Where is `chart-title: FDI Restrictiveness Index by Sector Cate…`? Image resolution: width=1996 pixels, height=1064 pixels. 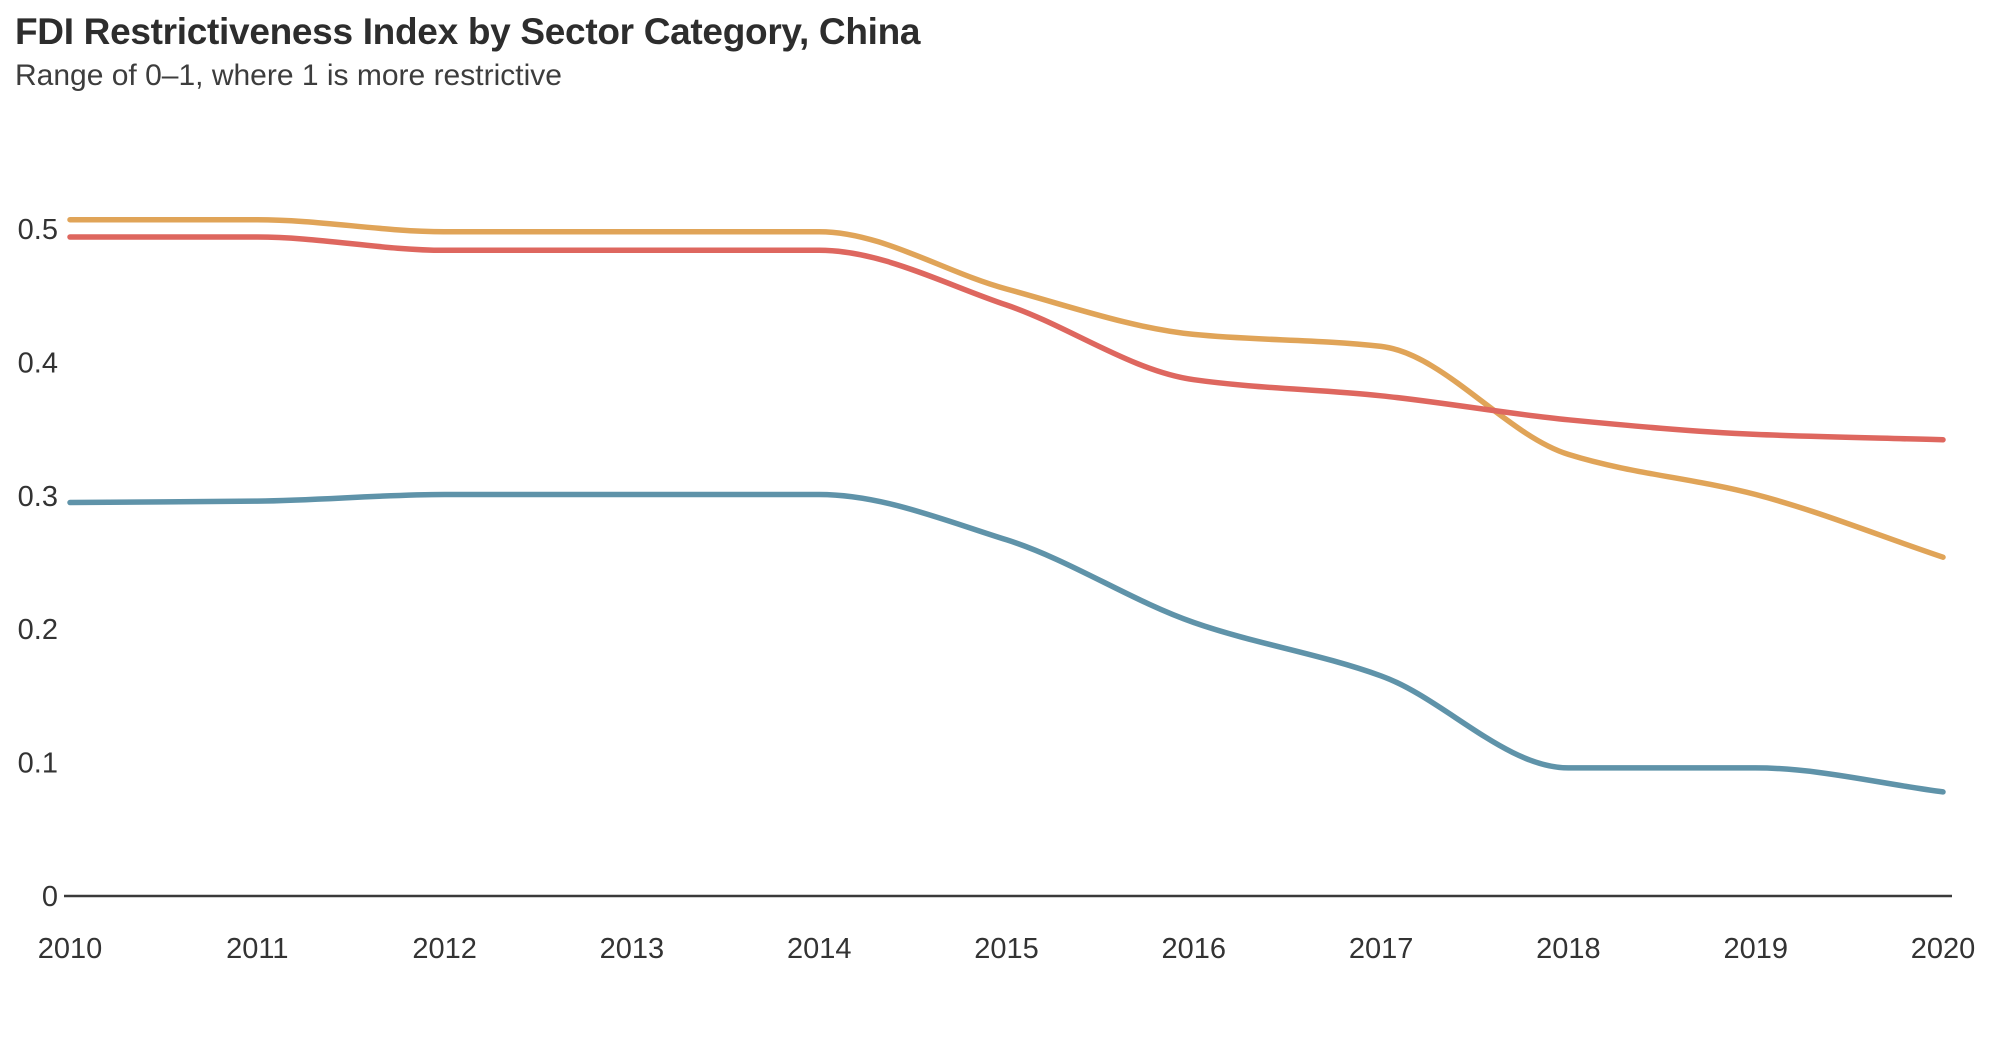 chart-title: FDI Restrictiveness Index by Sector Cate… is located at coordinates (468, 31).